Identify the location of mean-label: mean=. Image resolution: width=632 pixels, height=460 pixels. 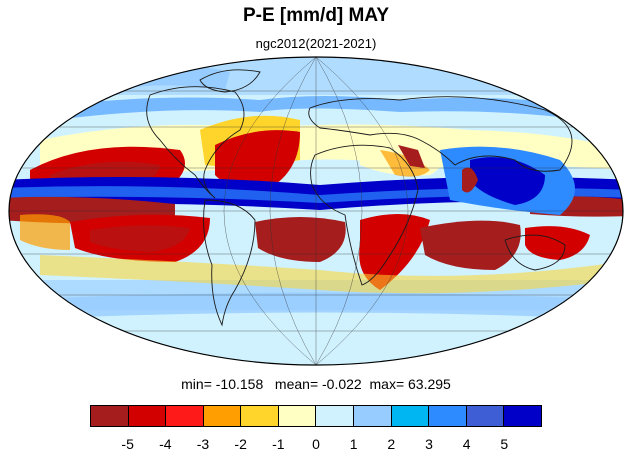
(296, 384).